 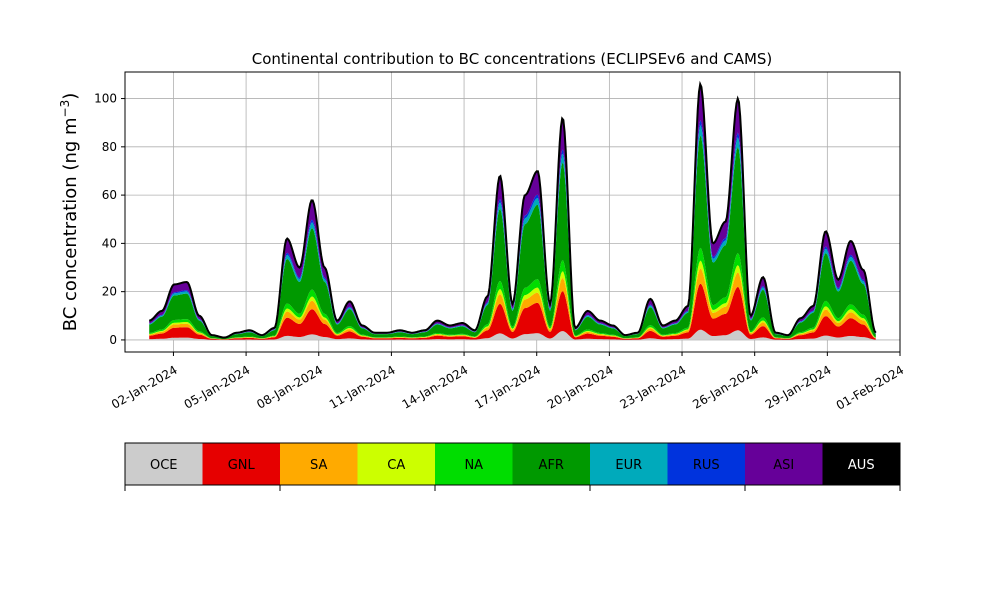 What do you see at coordinates (580, 387) in the screenshot?
I see `x-tick-label: 20-Jan-2024` at bounding box center [580, 387].